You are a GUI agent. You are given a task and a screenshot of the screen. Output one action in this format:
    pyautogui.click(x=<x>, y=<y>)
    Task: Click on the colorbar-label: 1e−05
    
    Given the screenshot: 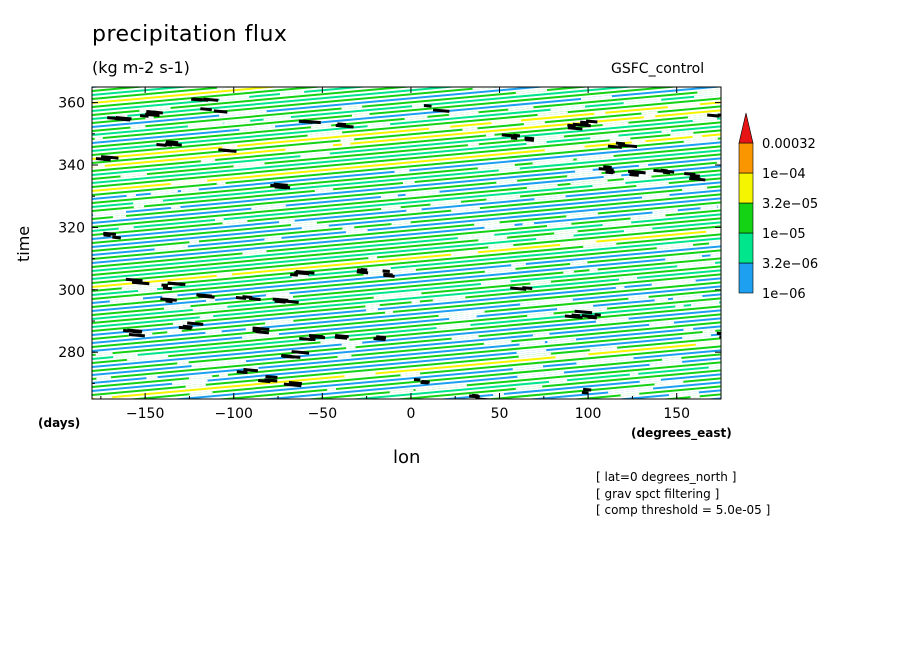 What is the action you would take?
    pyautogui.click(x=784, y=234)
    